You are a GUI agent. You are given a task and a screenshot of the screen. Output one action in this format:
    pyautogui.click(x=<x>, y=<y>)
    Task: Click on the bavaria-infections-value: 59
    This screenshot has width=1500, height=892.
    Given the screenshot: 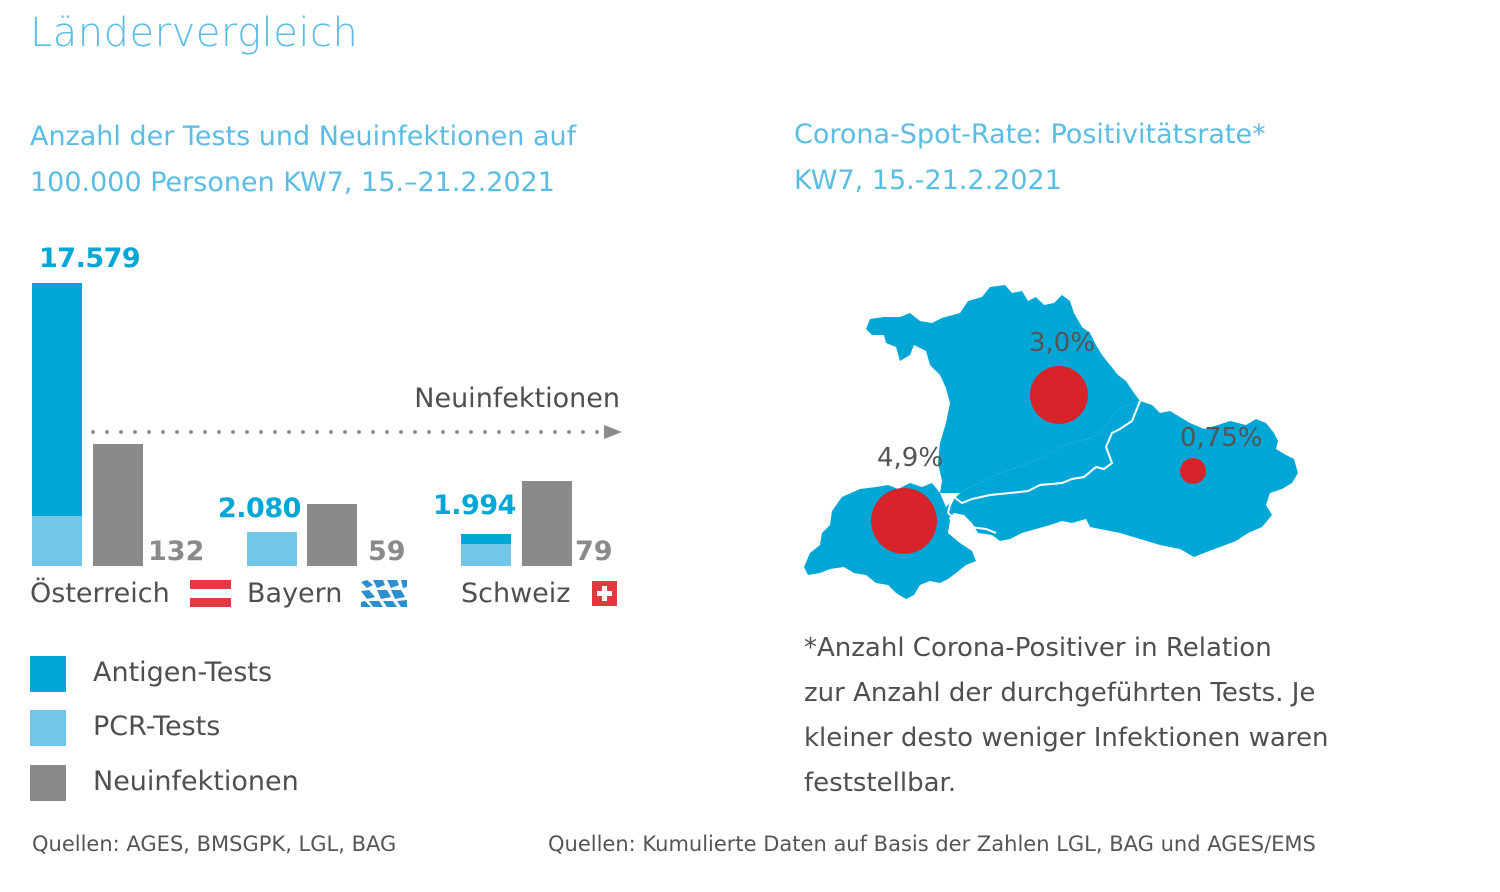 What is the action you would take?
    pyautogui.click(x=387, y=551)
    